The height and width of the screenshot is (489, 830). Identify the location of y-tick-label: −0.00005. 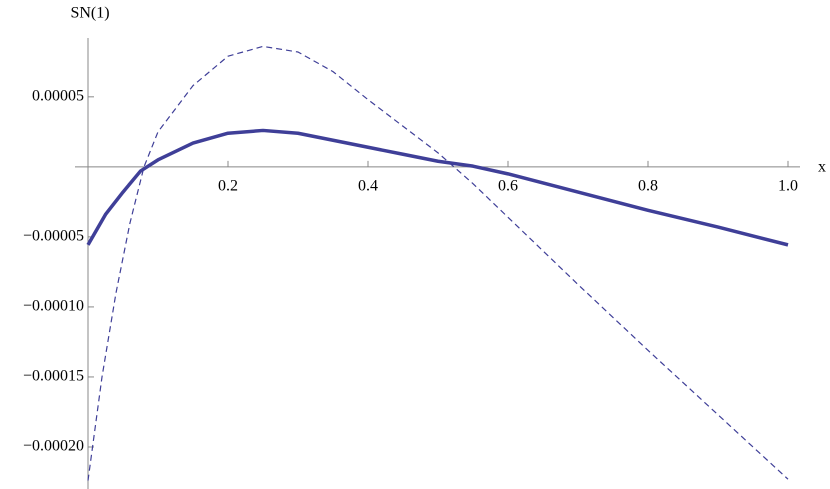
(53, 236).